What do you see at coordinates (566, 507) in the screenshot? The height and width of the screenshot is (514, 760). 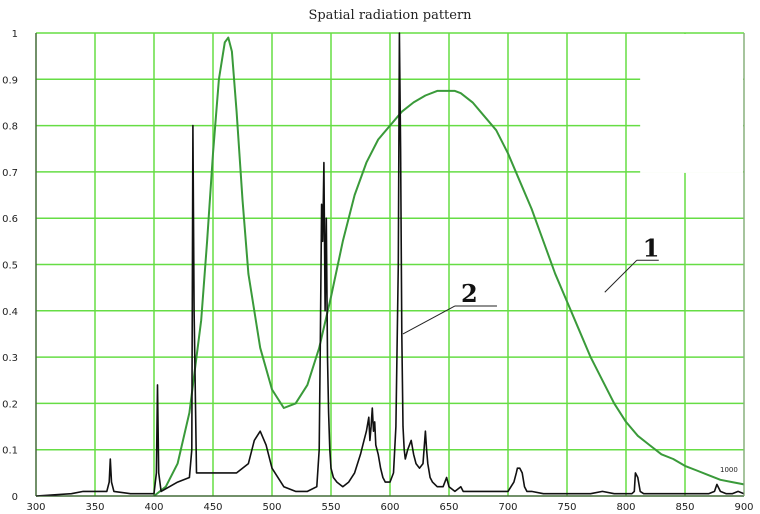 I see `x-tick-label: 750` at bounding box center [566, 507].